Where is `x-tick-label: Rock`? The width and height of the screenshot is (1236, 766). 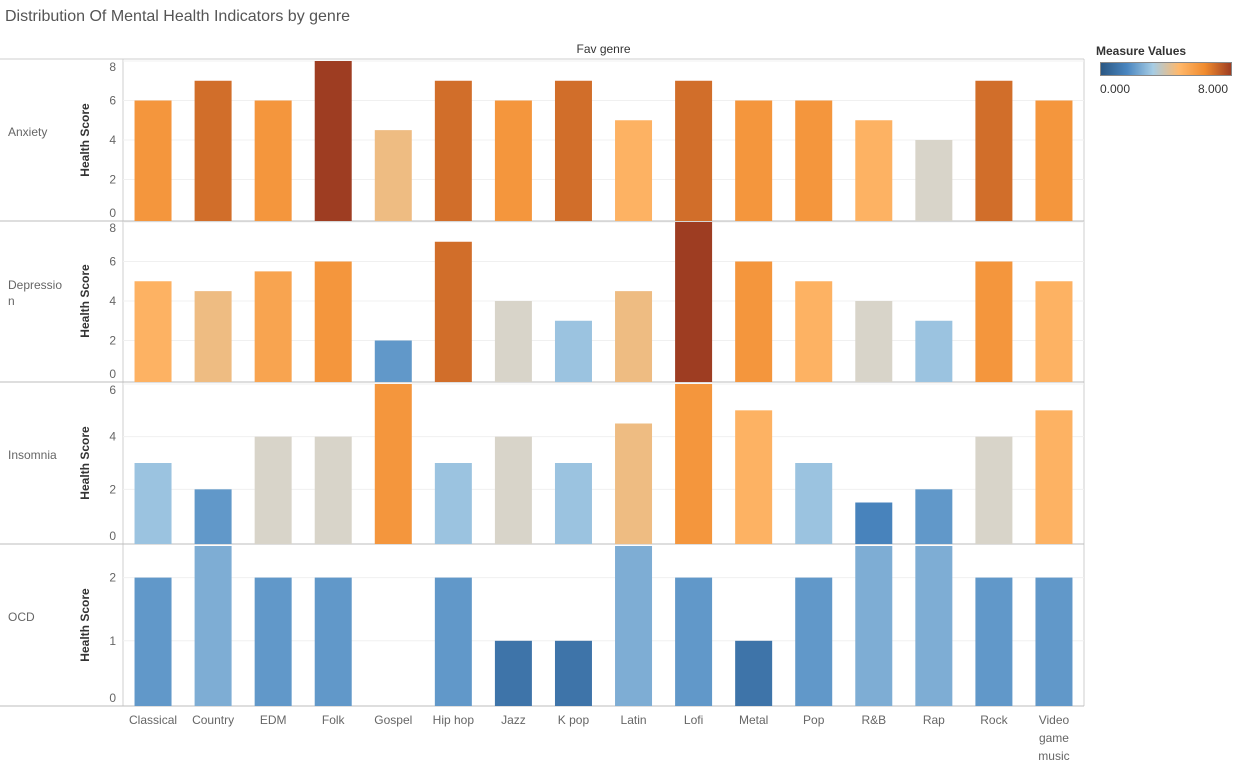
x-tick-label: Rock is located at coordinates (994, 720).